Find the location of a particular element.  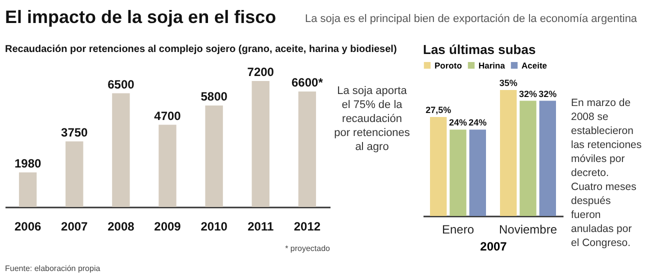

legend-label: Poroto is located at coordinates (448, 65).